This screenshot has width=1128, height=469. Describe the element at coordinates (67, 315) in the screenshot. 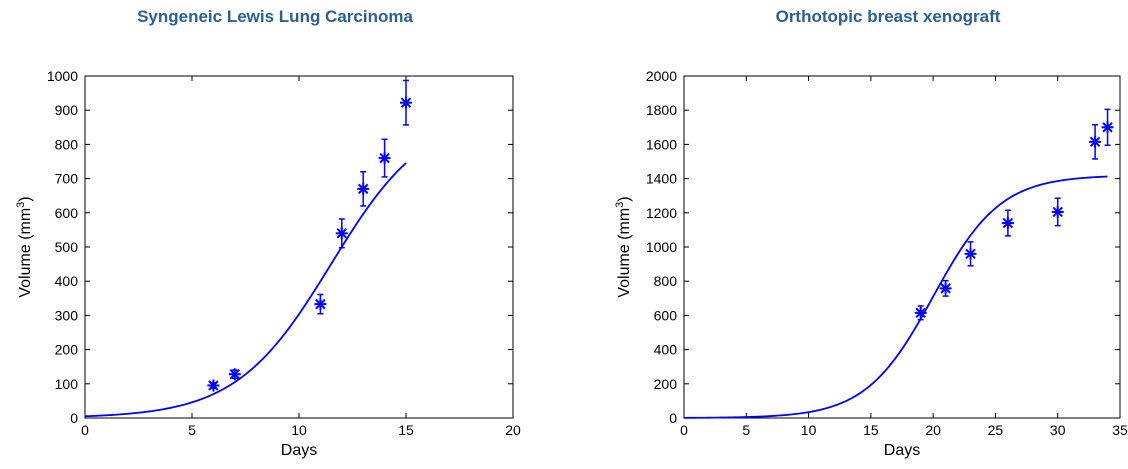

I see `y-tick-label: 300` at that location.